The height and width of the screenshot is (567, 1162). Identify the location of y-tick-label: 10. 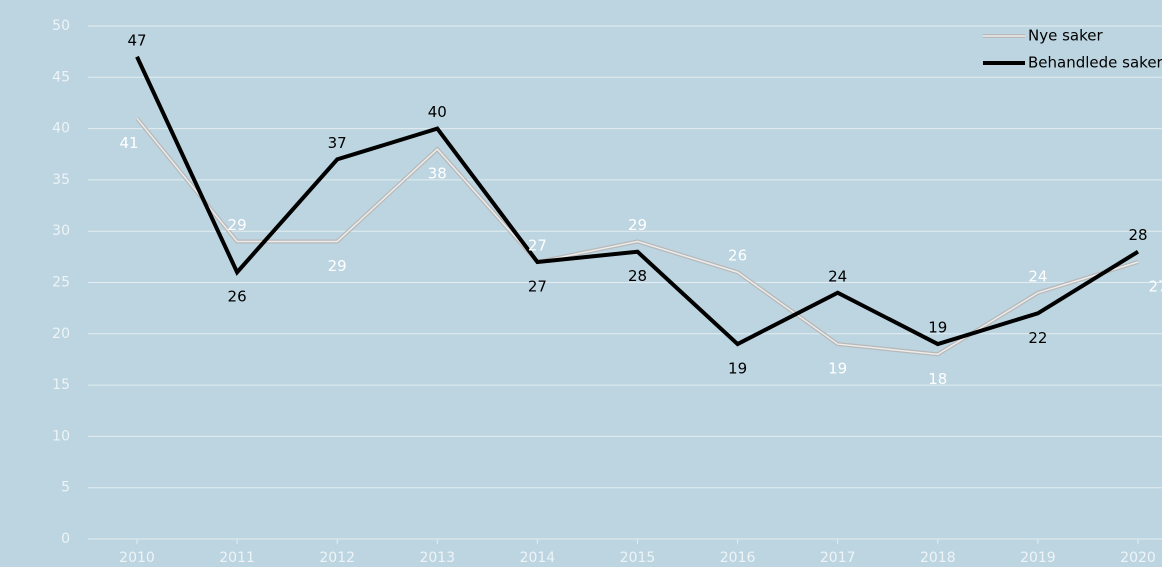
(61, 436).